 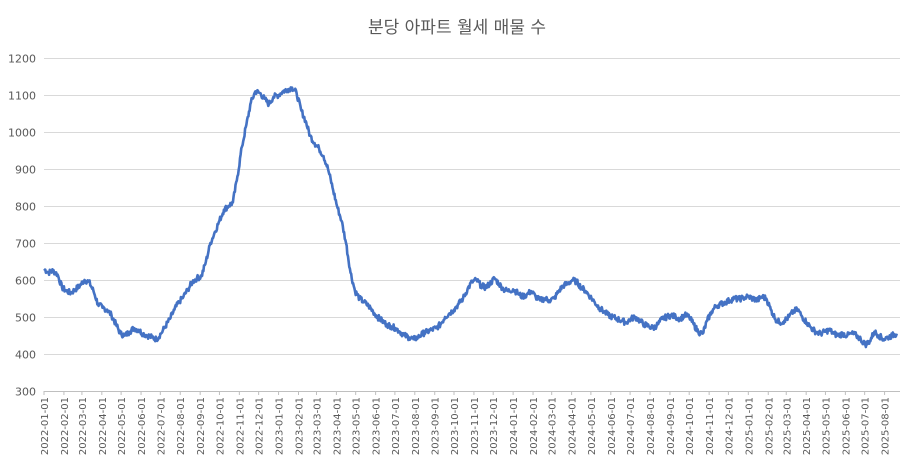 What do you see at coordinates (749, 426) in the screenshot?
I see `x-tick-label: 2025-01-01` at bounding box center [749, 426].